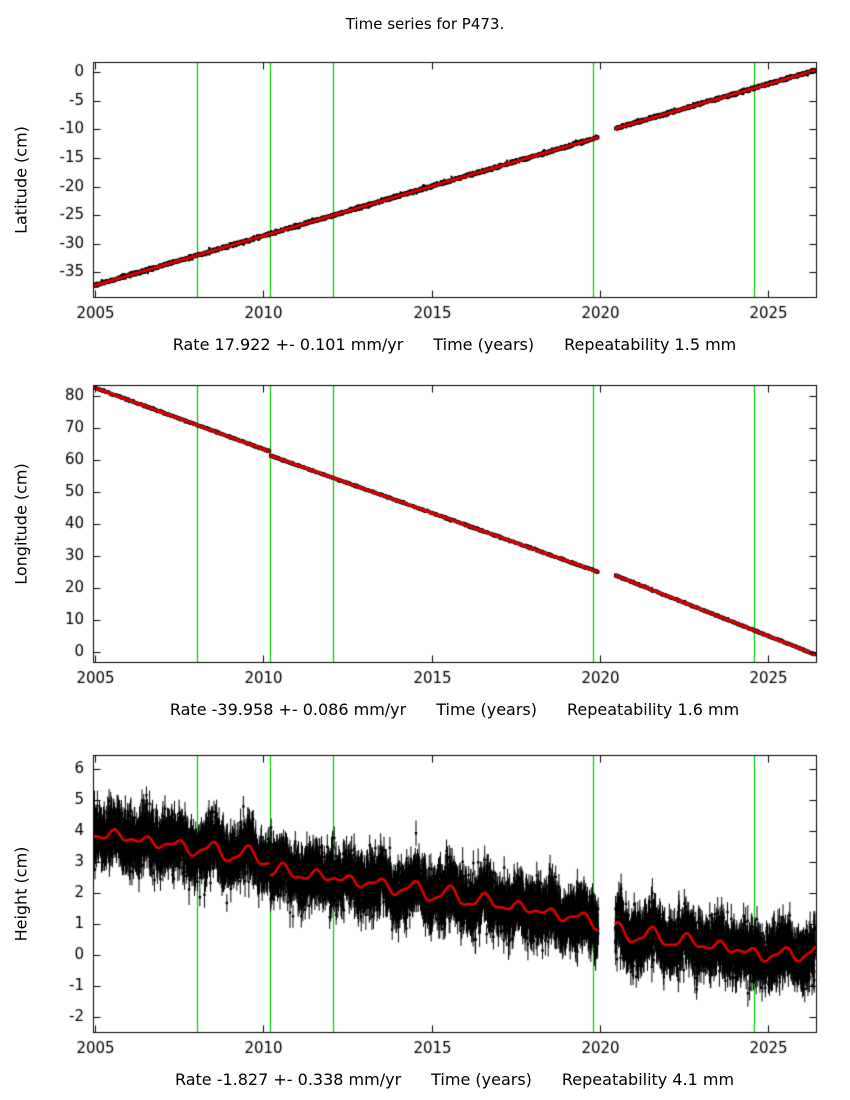 Image resolution: width=850 pixels, height=1100 pixels. What do you see at coordinates (653, 709) in the screenshot?
I see `repeatability-label-longitude: Repeatability 1.6 mm` at bounding box center [653, 709].